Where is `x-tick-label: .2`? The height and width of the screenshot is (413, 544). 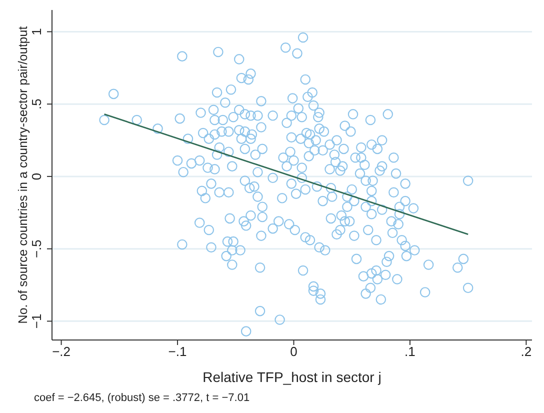
x-tick-label: .2 is located at coordinates (526, 352).